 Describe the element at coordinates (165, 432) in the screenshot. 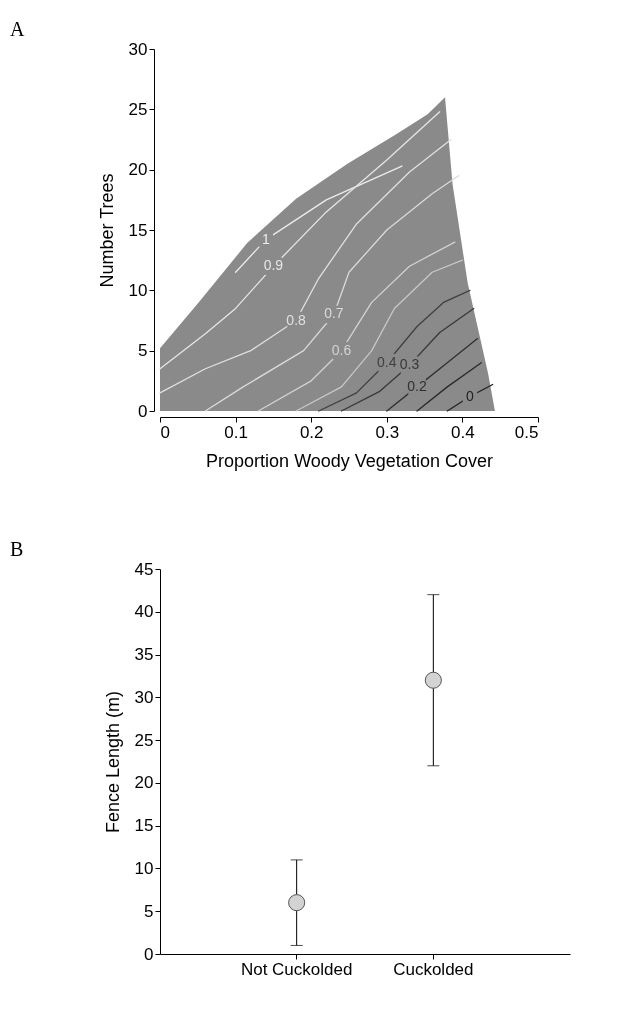

I see `x-tick-label: 0` at that location.